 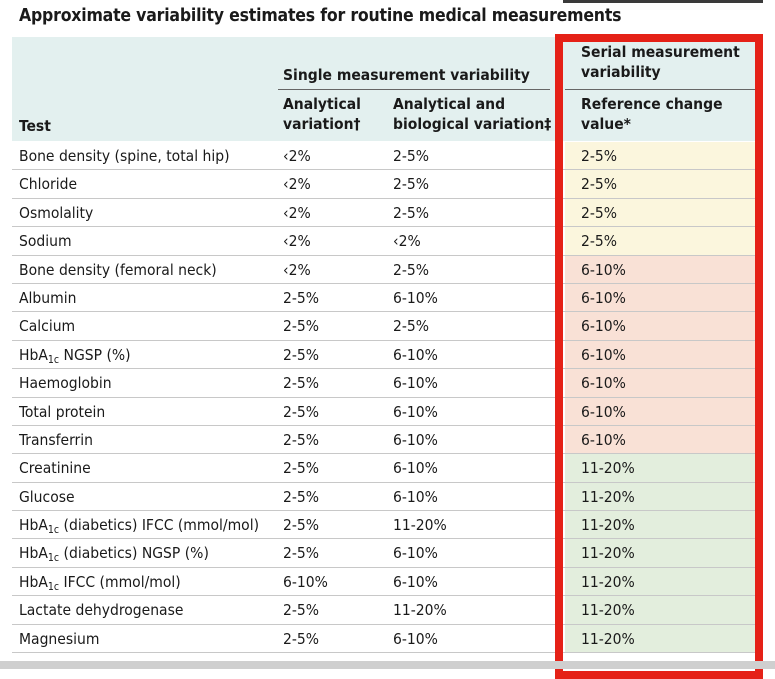 What do you see at coordinates (384, 411) in the screenshot?
I see `table-row: Total protein 2-5% 6-10% 6-10%` at bounding box center [384, 411].